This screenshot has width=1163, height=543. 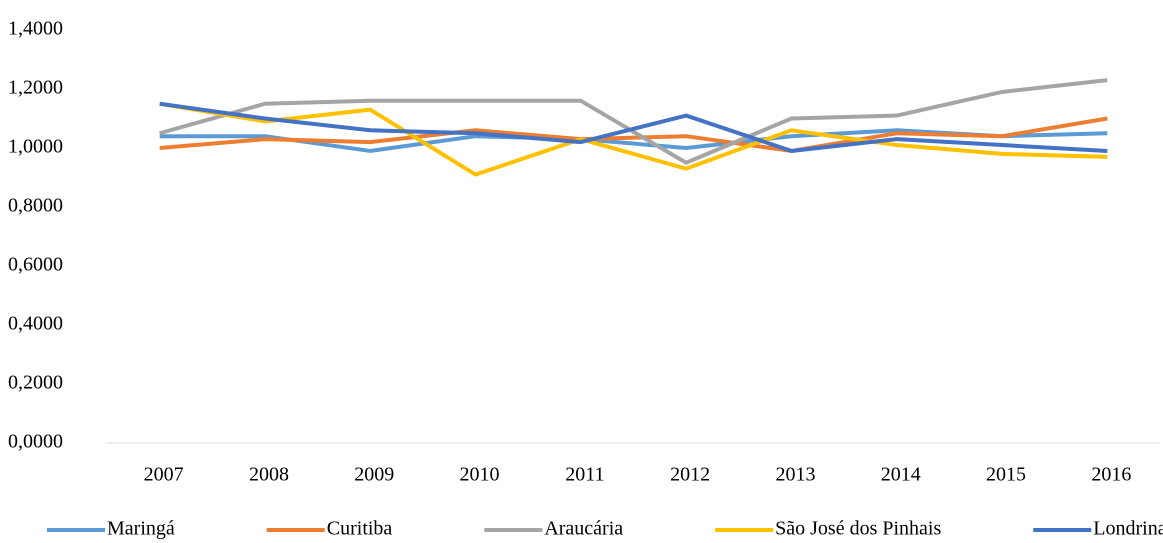 What do you see at coordinates (35, 442) in the screenshot?
I see `y-tick-label: 0,0000` at bounding box center [35, 442].